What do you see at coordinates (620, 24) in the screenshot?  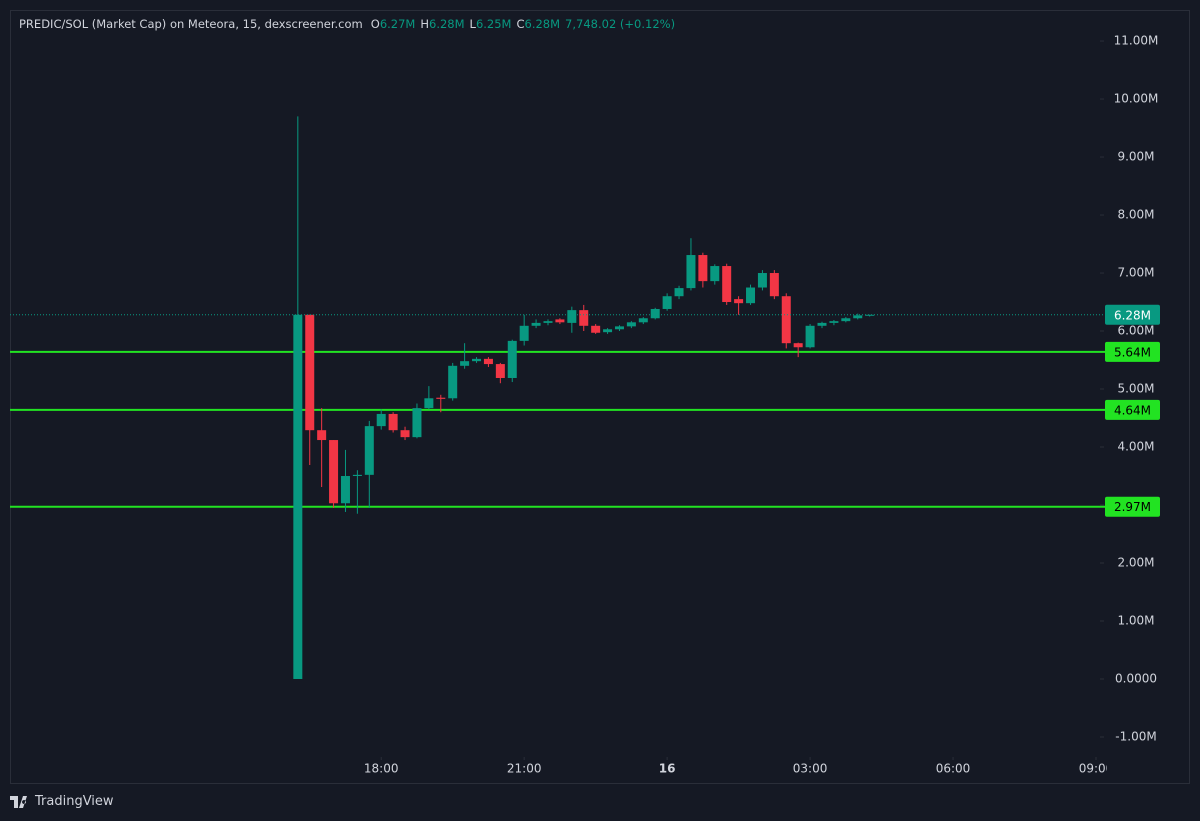 I see `change: 7,748.02 (+0.12%)` at bounding box center [620, 24].